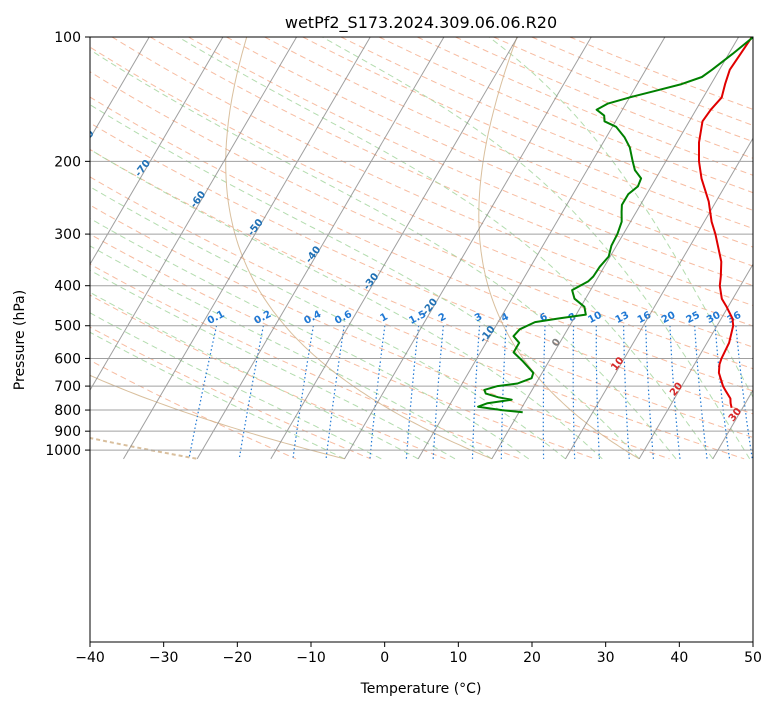  Describe the element at coordinates (63, 451) in the screenshot. I see `y-tick-label: 1000` at that location.